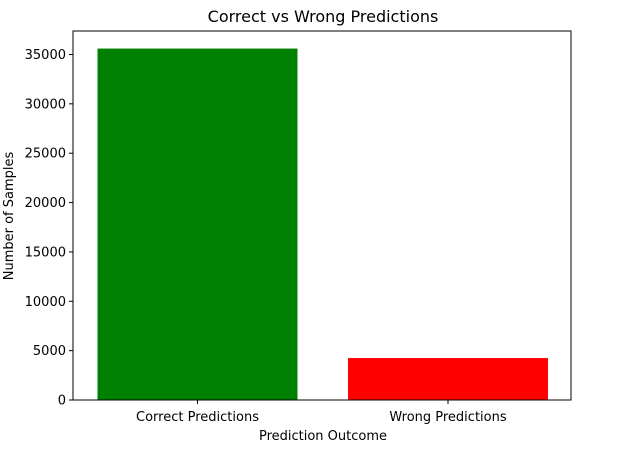 Image resolution: width=626 pixels, height=458 pixels. What do you see at coordinates (9, 216) in the screenshot?
I see `y-axis-label: Number of Samples` at bounding box center [9, 216].